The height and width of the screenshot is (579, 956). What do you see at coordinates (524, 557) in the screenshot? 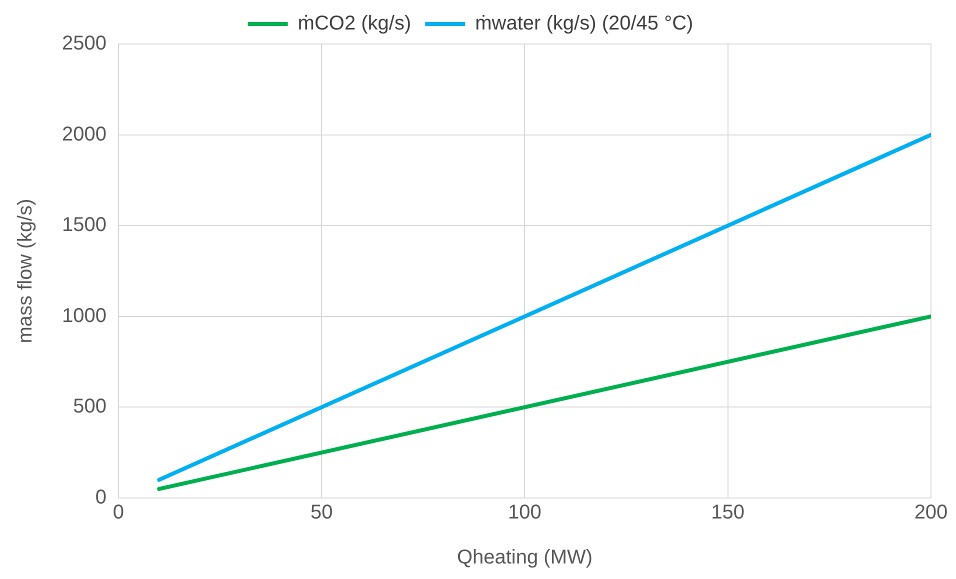
I see `x-axis-title: Qheating (MW)` at bounding box center [524, 557].